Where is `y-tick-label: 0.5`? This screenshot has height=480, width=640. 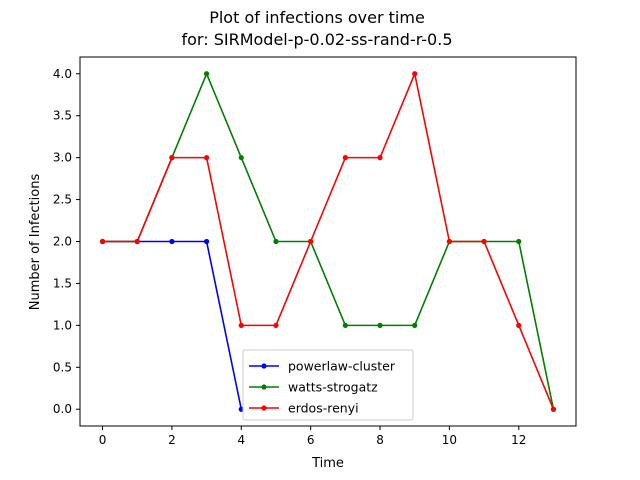
y-tick-label: 0.5 is located at coordinates (62, 367).